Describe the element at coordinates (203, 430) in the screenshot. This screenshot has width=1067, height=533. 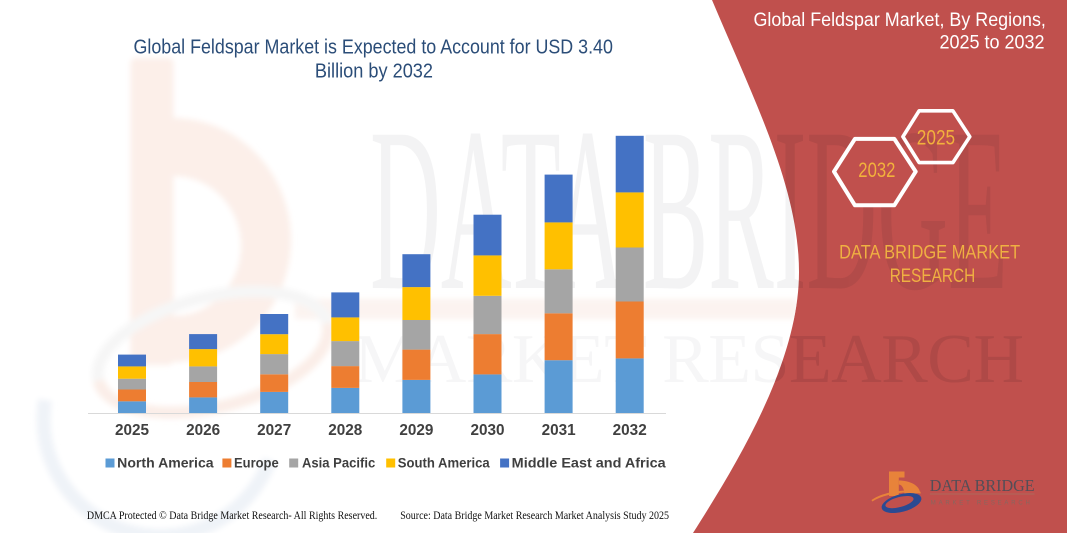
I see `svg-text: 2026` at that location.